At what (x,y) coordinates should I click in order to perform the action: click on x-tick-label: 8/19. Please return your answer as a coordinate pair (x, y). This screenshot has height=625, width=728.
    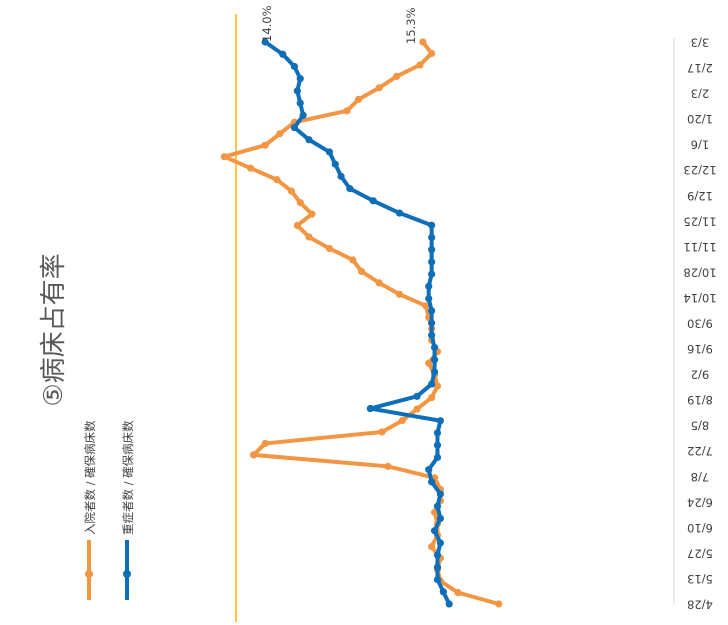
    Looking at the image, I should click on (700, 400).